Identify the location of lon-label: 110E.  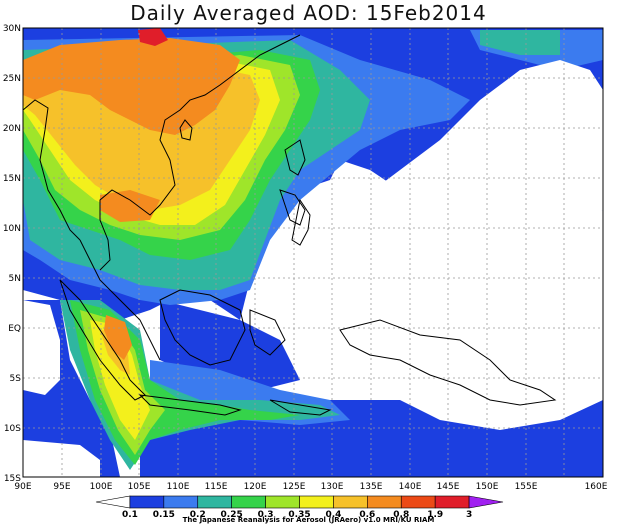
(178, 487).